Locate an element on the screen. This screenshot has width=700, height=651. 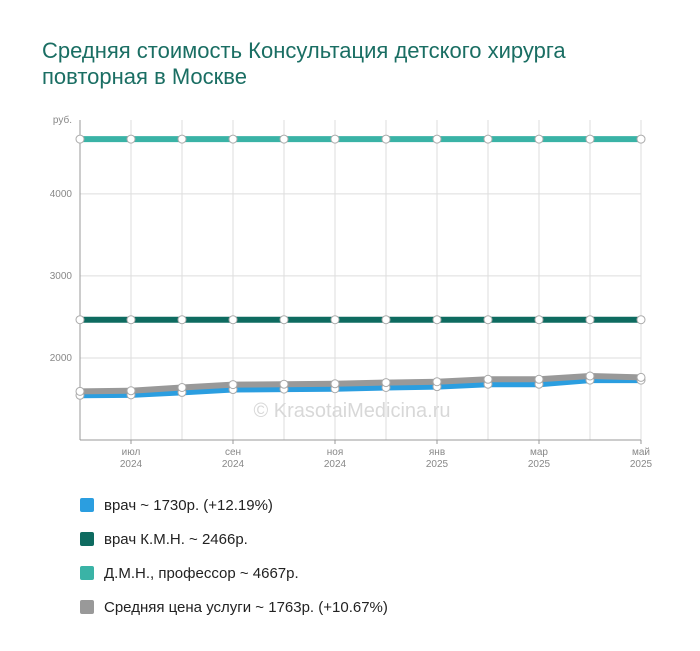
legend-item-dmn-professor: Д.М.Н., профессор ~ 4667р. is located at coordinates (234, 573).